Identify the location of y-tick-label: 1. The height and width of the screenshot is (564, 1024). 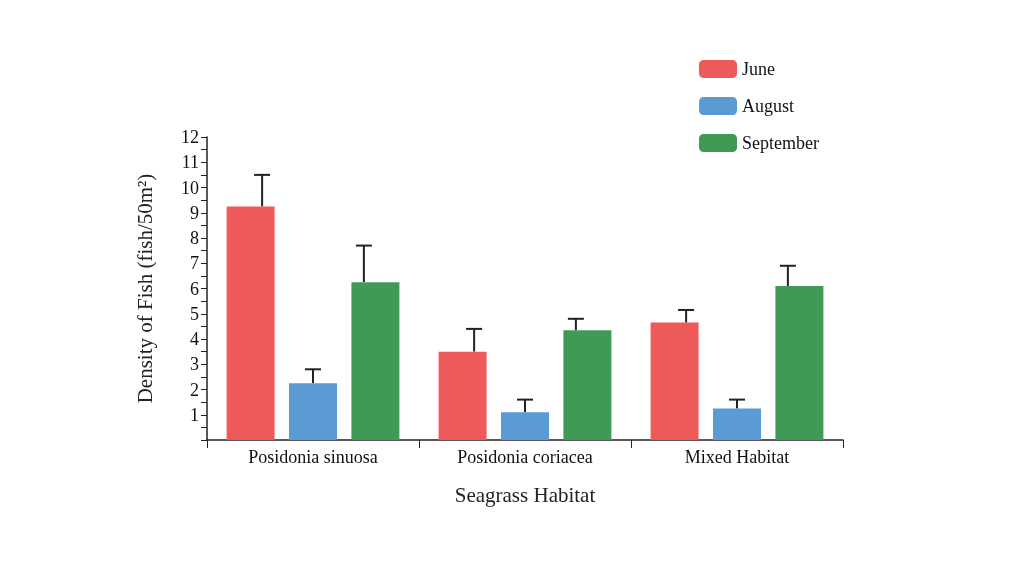
(194, 414).